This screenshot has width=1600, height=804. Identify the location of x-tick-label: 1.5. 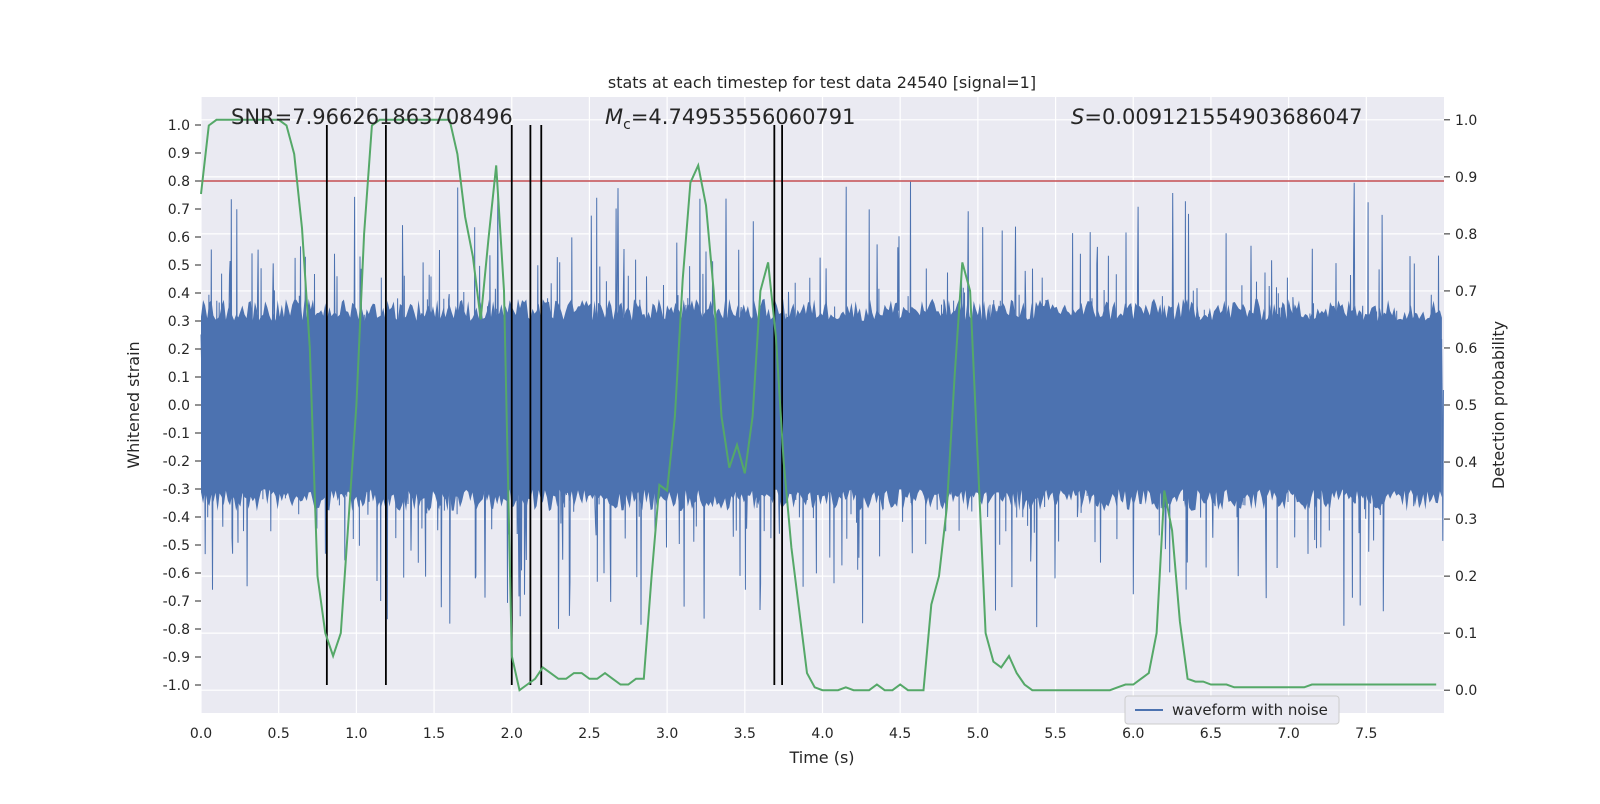
(434, 734).